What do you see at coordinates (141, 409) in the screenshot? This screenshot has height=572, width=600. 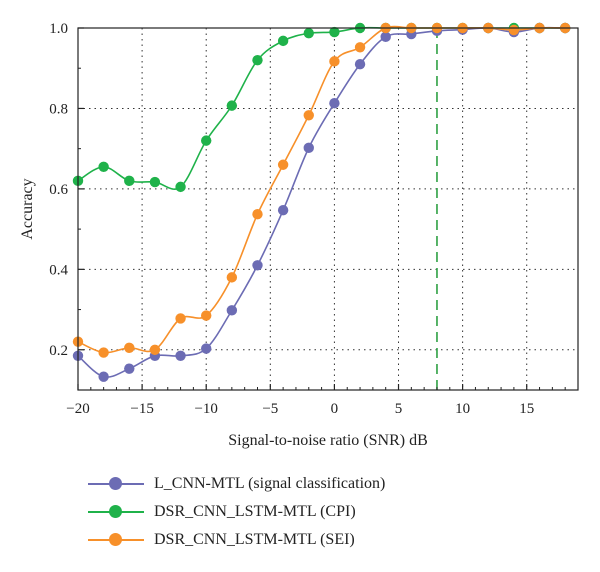 I see `x-tick-label: −15` at bounding box center [141, 409].